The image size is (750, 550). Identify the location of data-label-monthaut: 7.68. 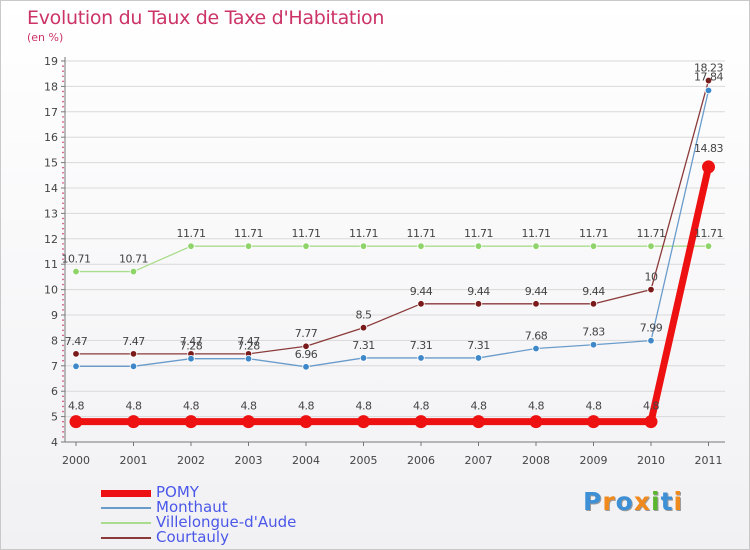
(536, 336).